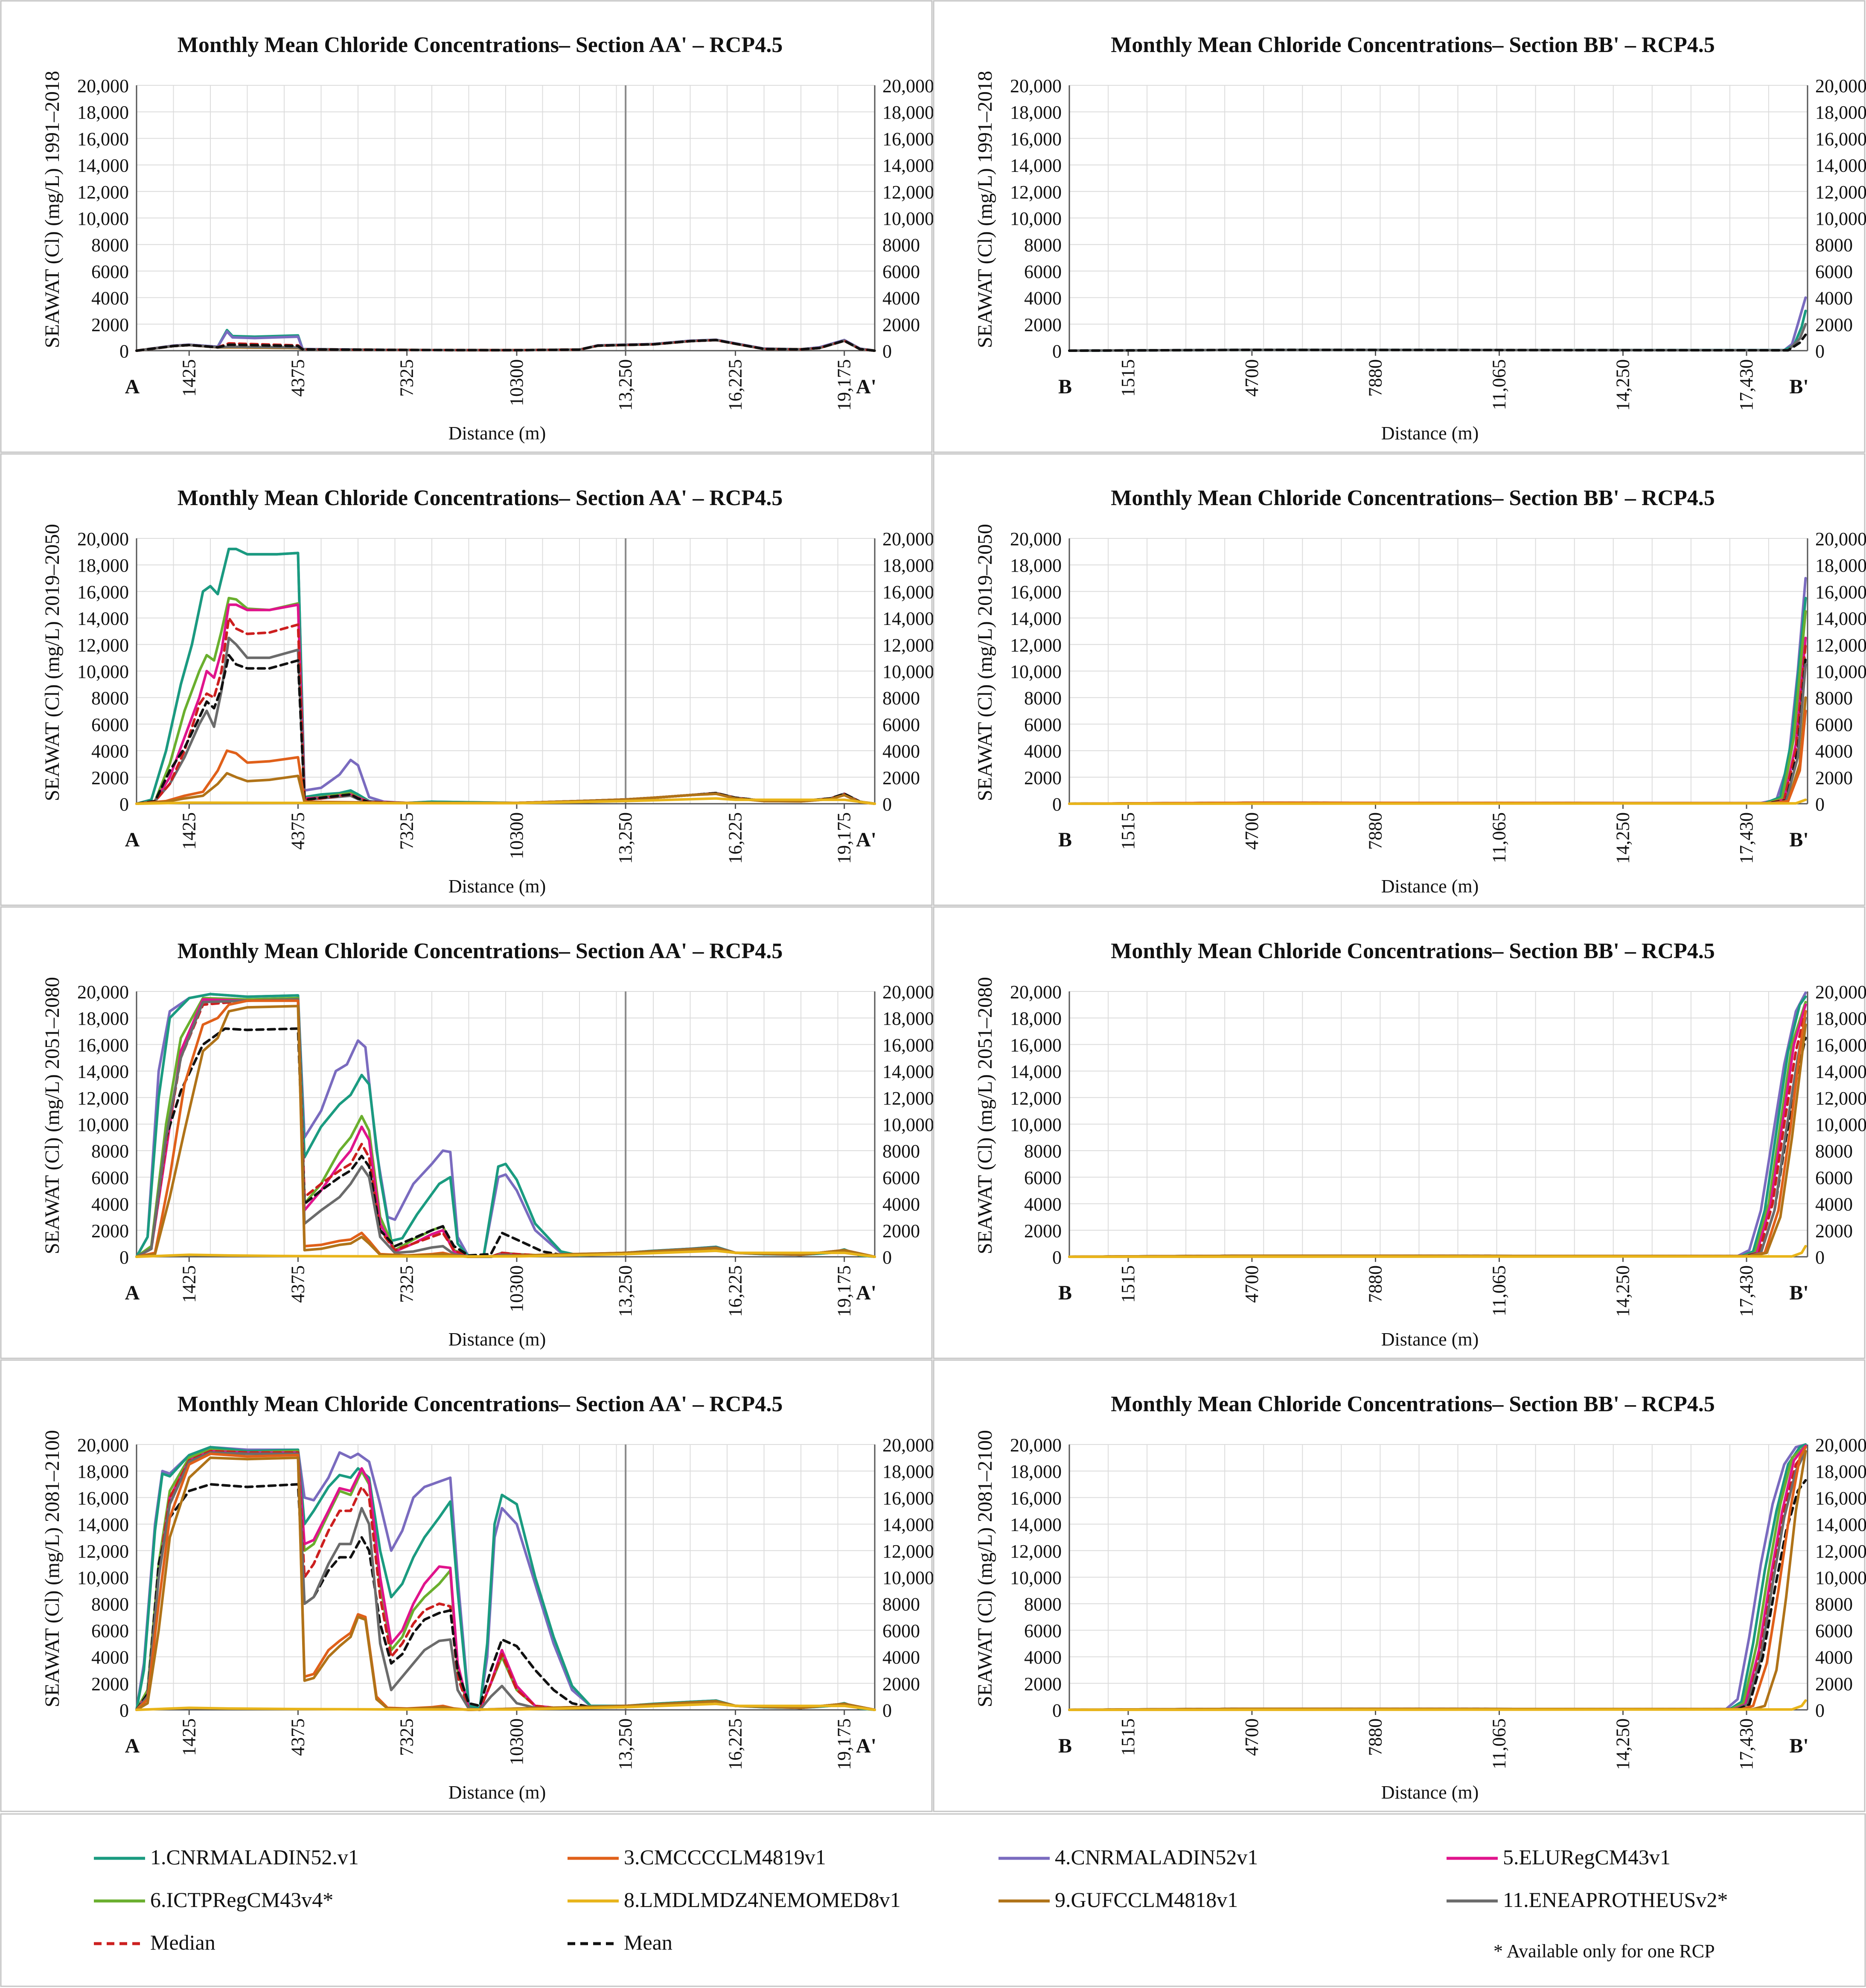  What do you see at coordinates (735, 1291) in the screenshot?
I see `x-tick-label: 16,225` at bounding box center [735, 1291].